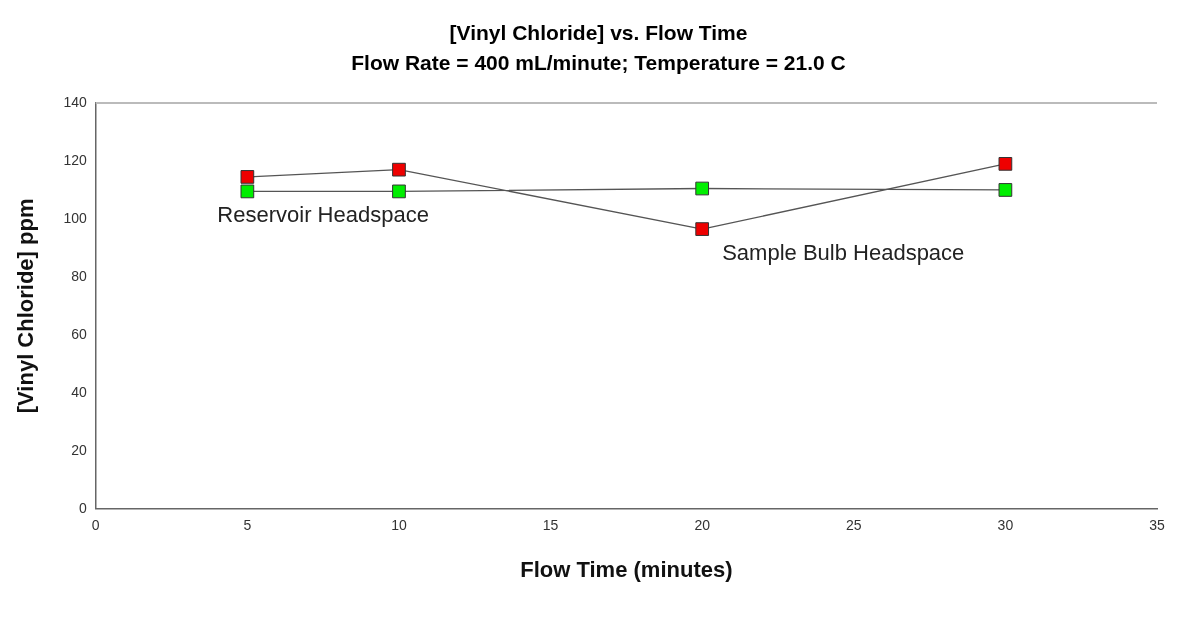 The image size is (1197, 631). What do you see at coordinates (626, 569) in the screenshot?
I see `x-axis-title: Flow Time (minutes)` at bounding box center [626, 569].